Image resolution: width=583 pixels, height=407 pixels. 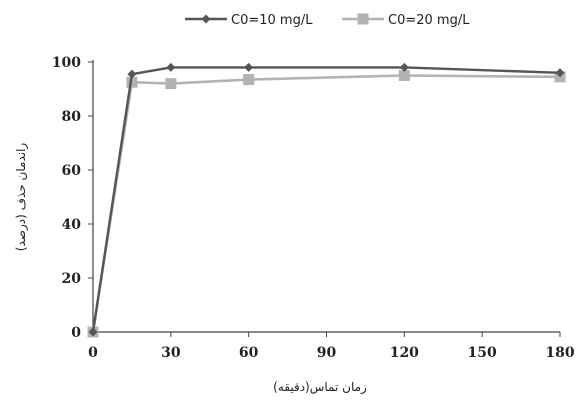 I want to click on y-tick-label: 20, so click(x=72, y=279).